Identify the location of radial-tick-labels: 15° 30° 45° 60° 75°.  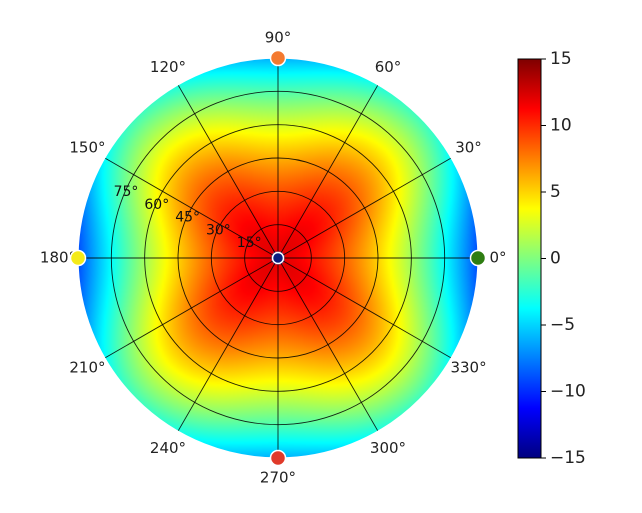
(188, 217).